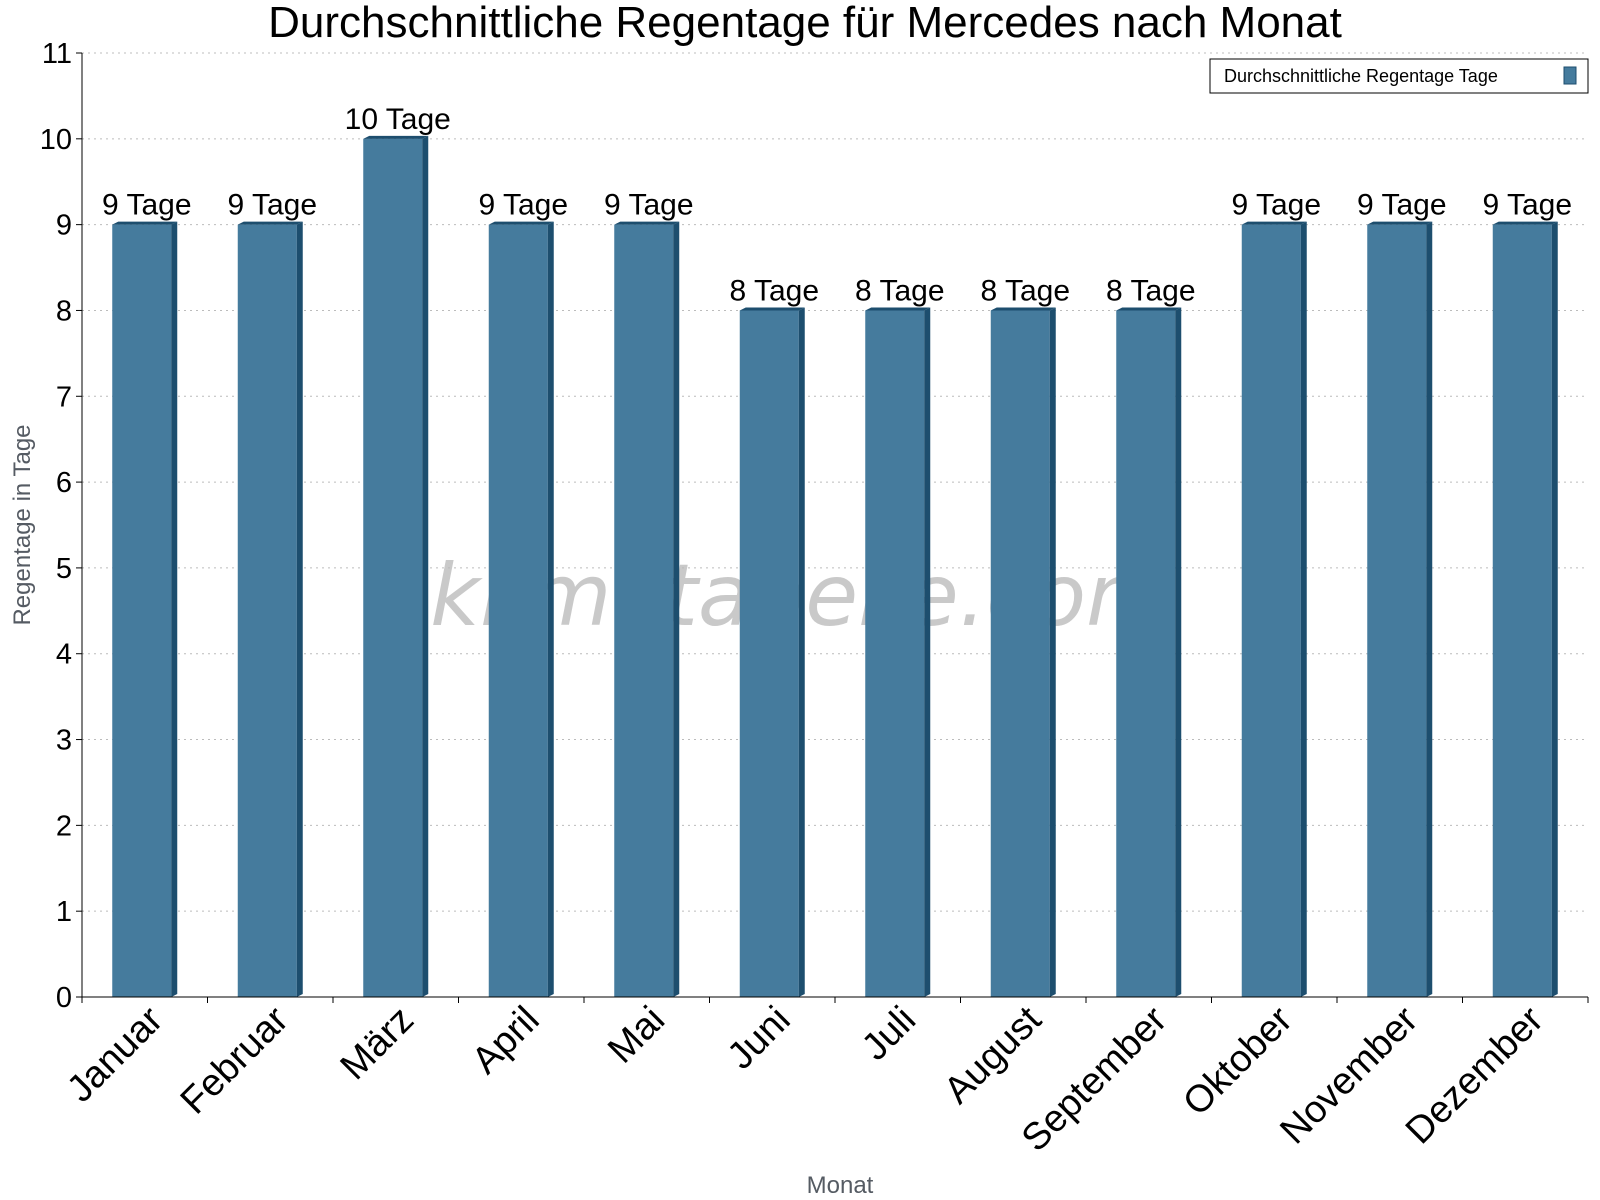 The height and width of the screenshot is (1200, 1600). I want to click on x-tick-label: Januar, so click(115, 1054).